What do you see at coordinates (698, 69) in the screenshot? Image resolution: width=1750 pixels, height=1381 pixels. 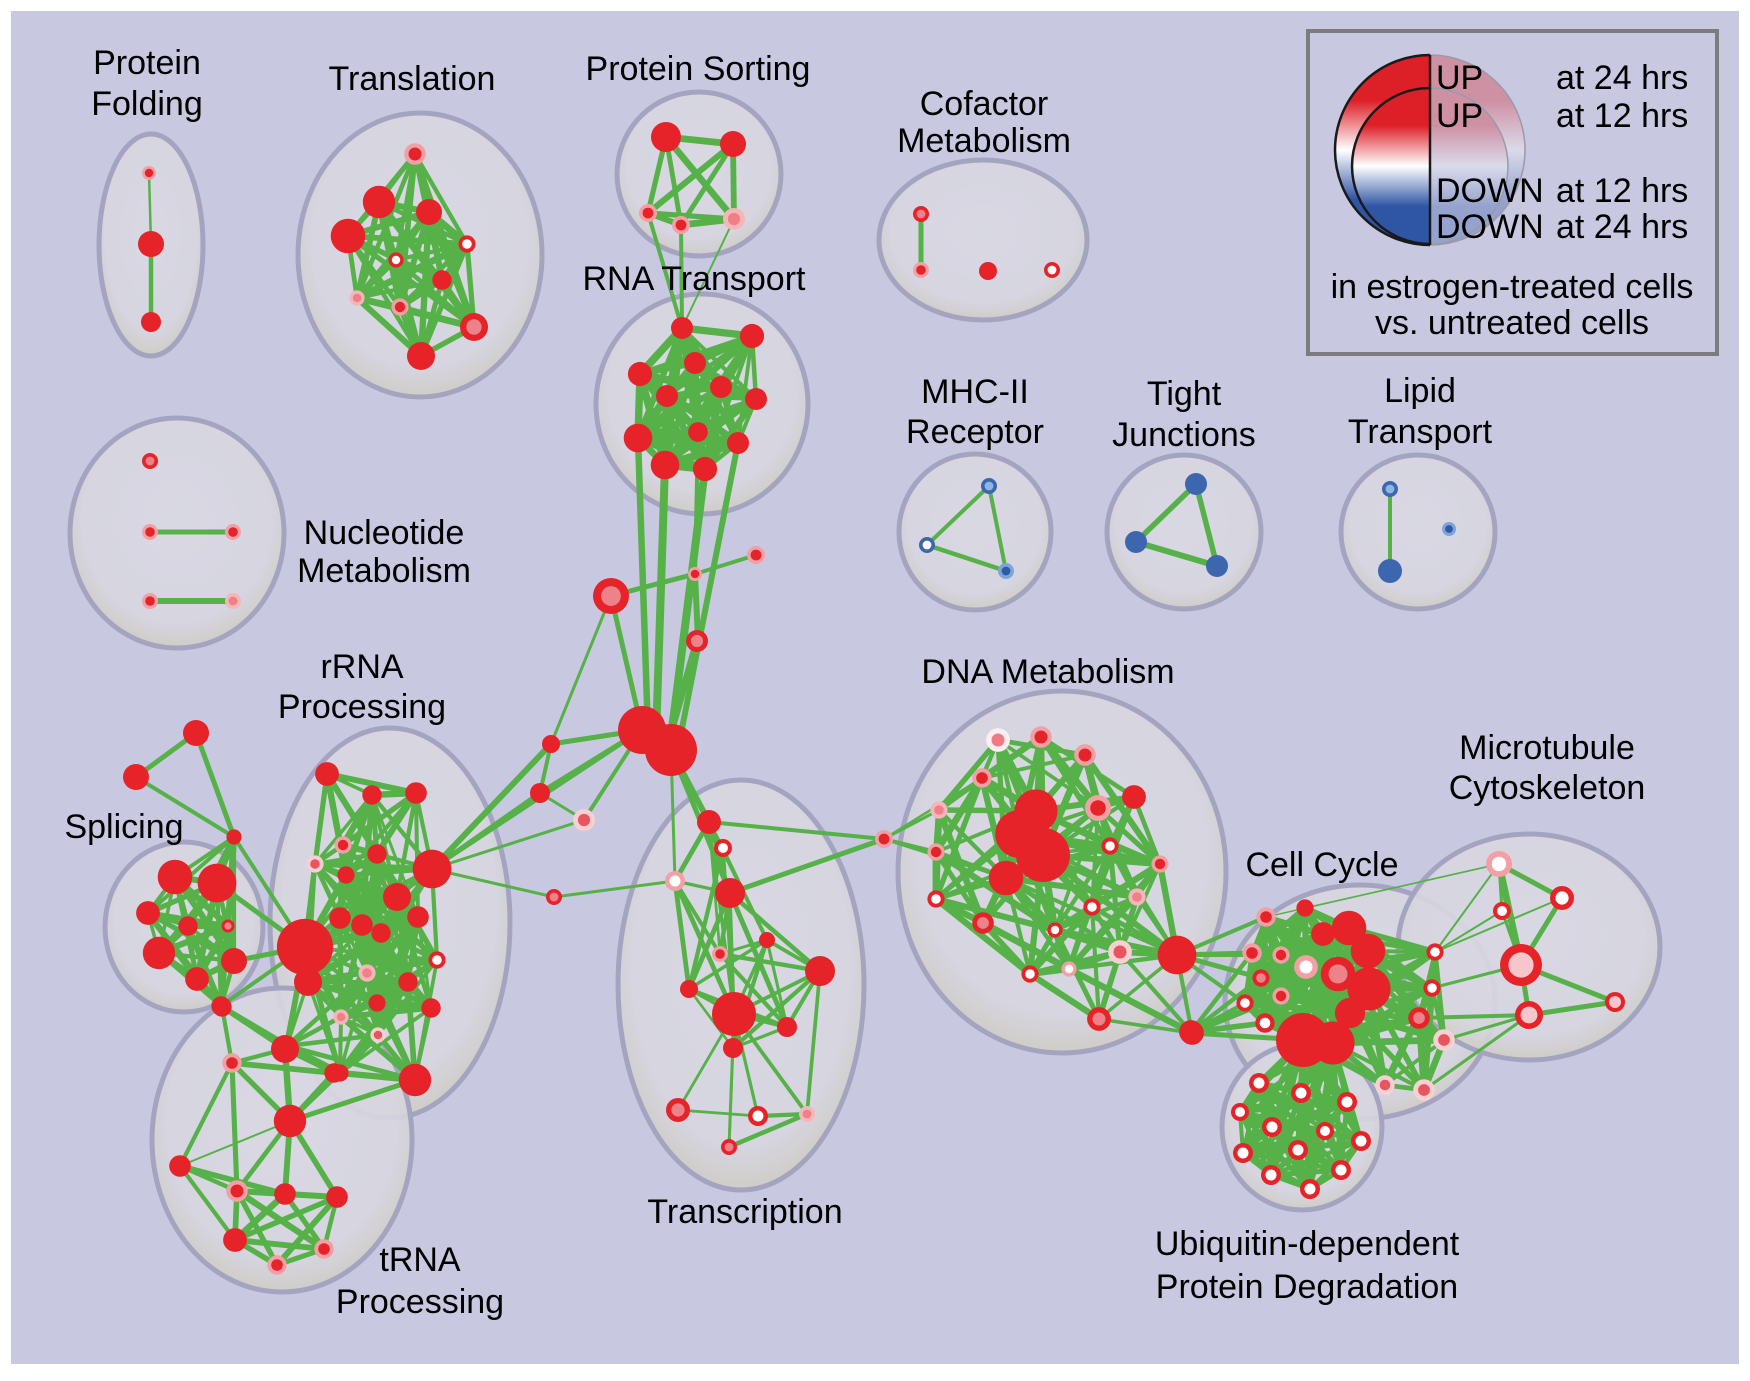 I see `svg-text: Protein Sorting` at bounding box center [698, 69].